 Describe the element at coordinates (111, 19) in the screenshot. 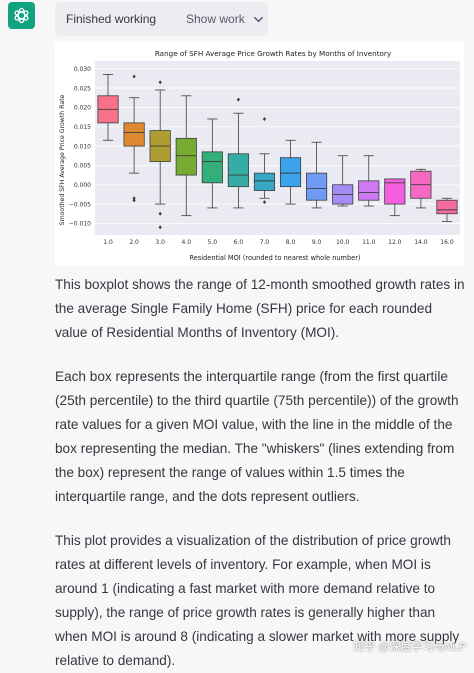

I see `status-text: Finished working` at that location.